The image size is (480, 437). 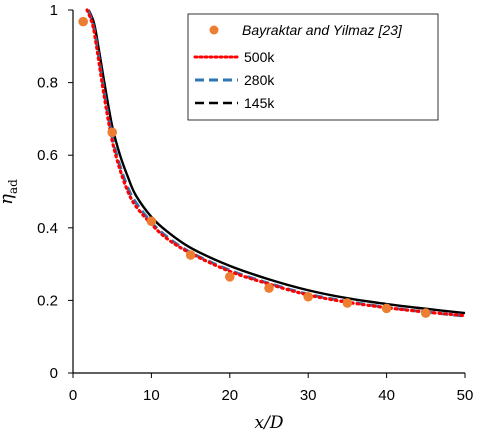 I want to click on y-tick-label: 0.4, so click(x=47, y=228).